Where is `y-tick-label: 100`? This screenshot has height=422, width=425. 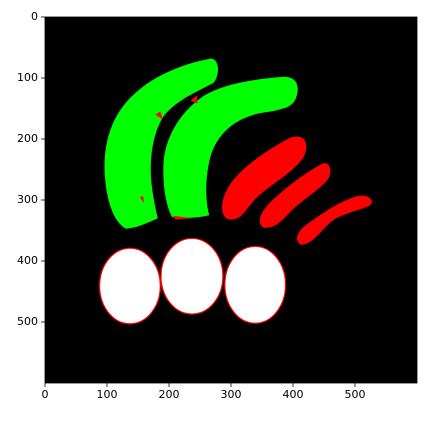 y-tick-label: 100 is located at coordinates (27, 77).